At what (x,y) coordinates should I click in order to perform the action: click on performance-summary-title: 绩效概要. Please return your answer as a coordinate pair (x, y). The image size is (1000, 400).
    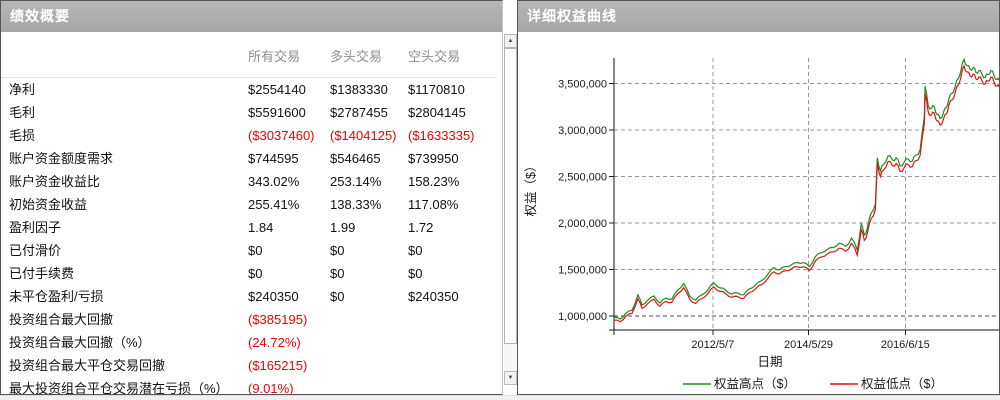
    Looking at the image, I should click on (40, 16).